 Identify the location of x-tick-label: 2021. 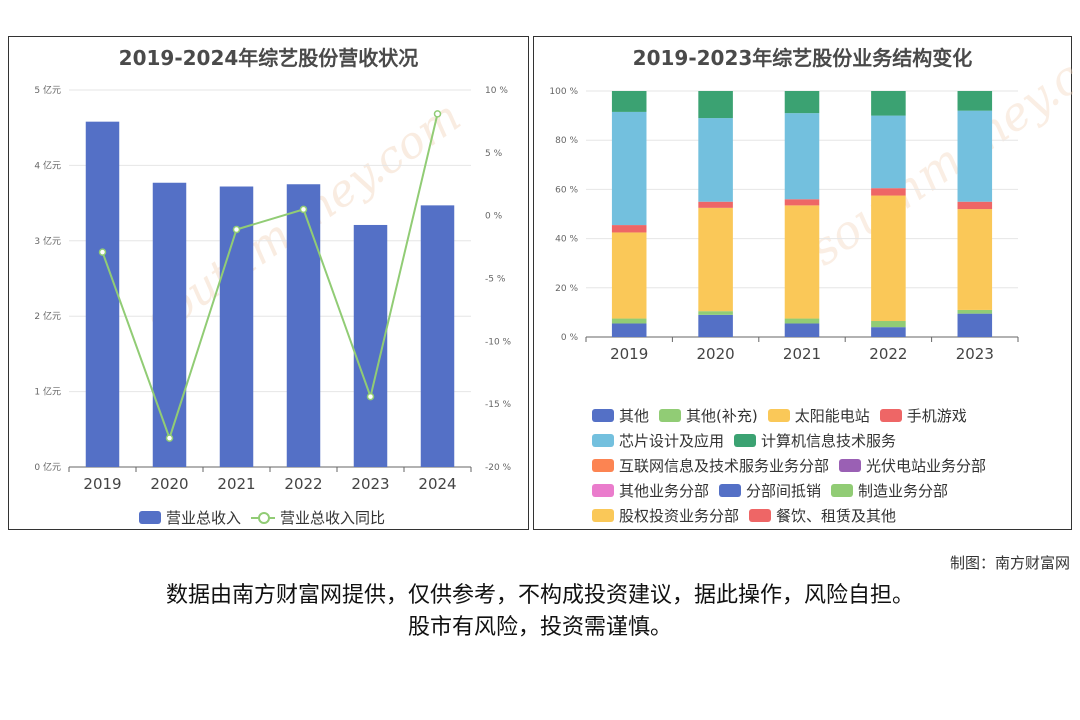
(236, 484).